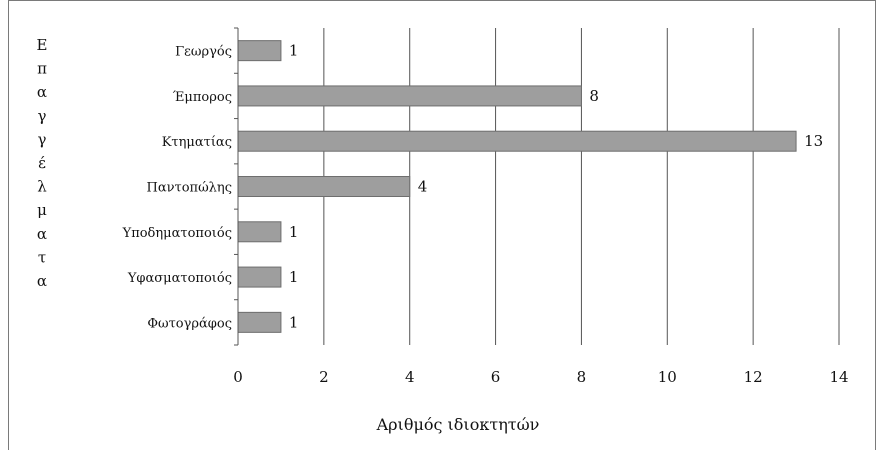 Image resolution: width=885 pixels, height=450 pixels. What do you see at coordinates (667, 377) in the screenshot?
I see `x-tick-label: 10` at bounding box center [667, 377].